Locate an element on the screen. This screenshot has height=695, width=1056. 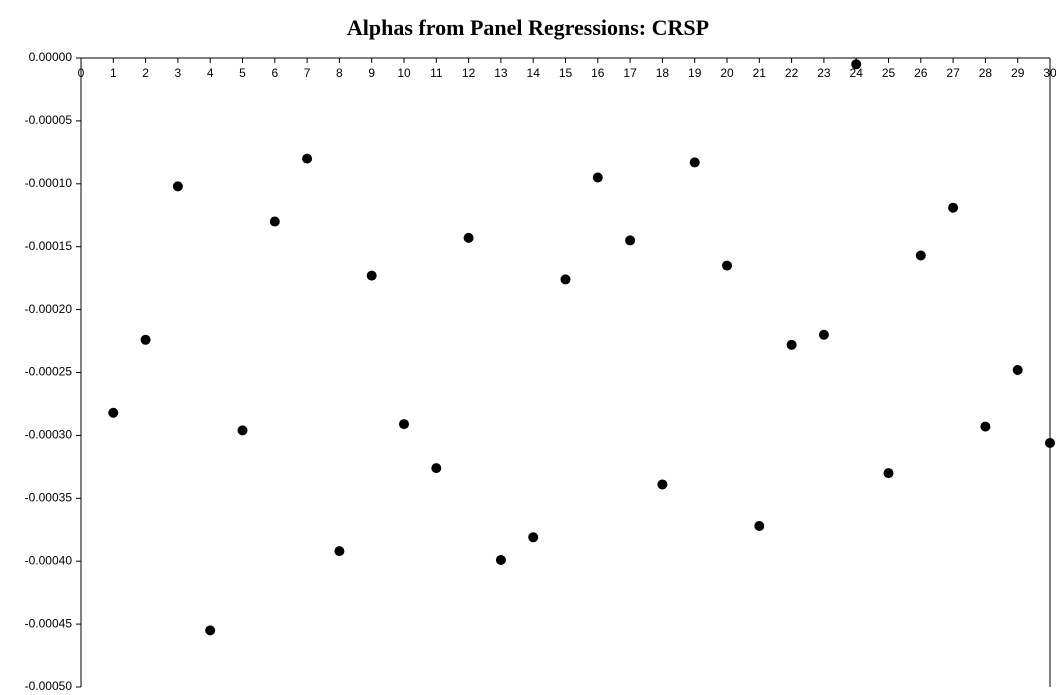
x-tick-label: 30 is located at coordinates (1049, 73).